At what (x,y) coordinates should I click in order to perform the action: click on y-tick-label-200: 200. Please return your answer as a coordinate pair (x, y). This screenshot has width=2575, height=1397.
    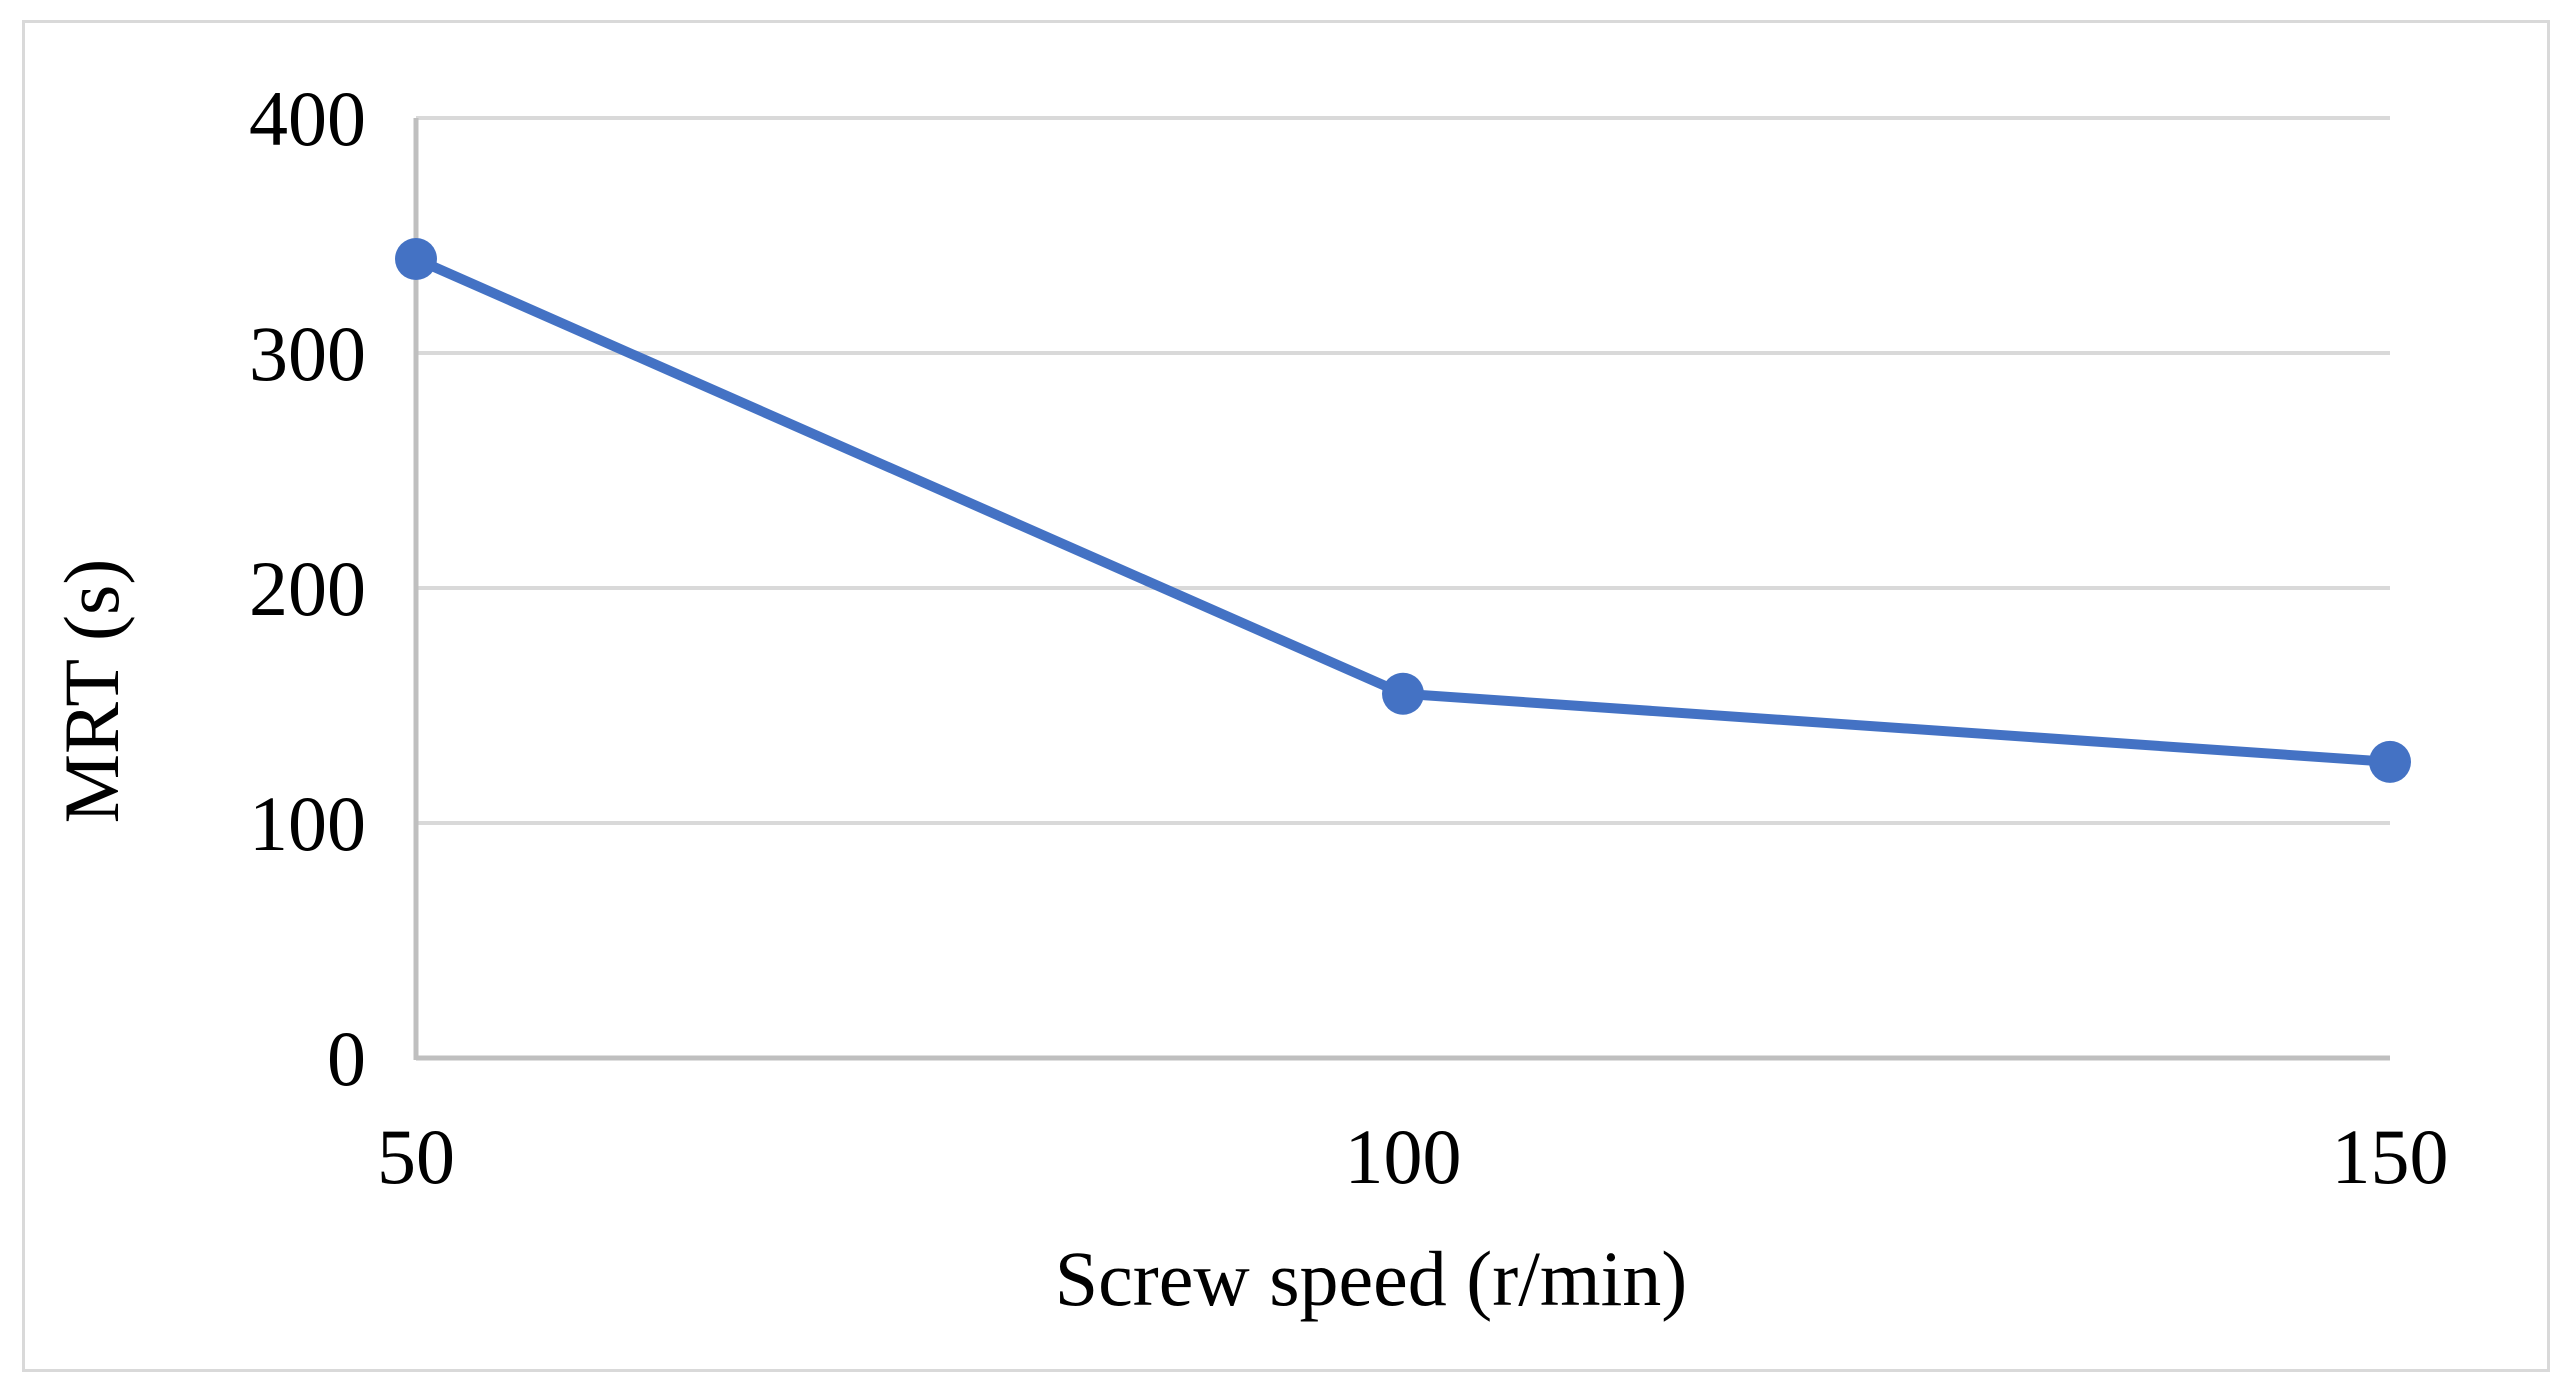
    Looking at the image, I should click on (307, 588).